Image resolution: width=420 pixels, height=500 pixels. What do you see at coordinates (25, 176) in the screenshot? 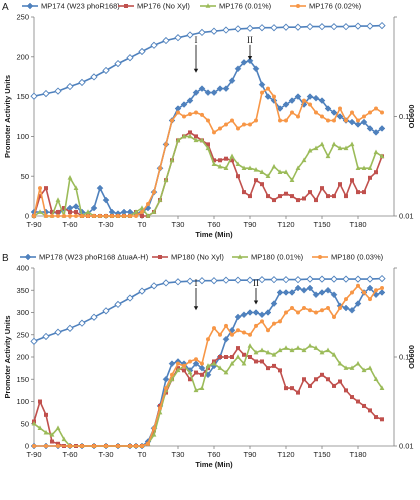
I see `y-tick-label: 50` at bounding box center [25, 176].